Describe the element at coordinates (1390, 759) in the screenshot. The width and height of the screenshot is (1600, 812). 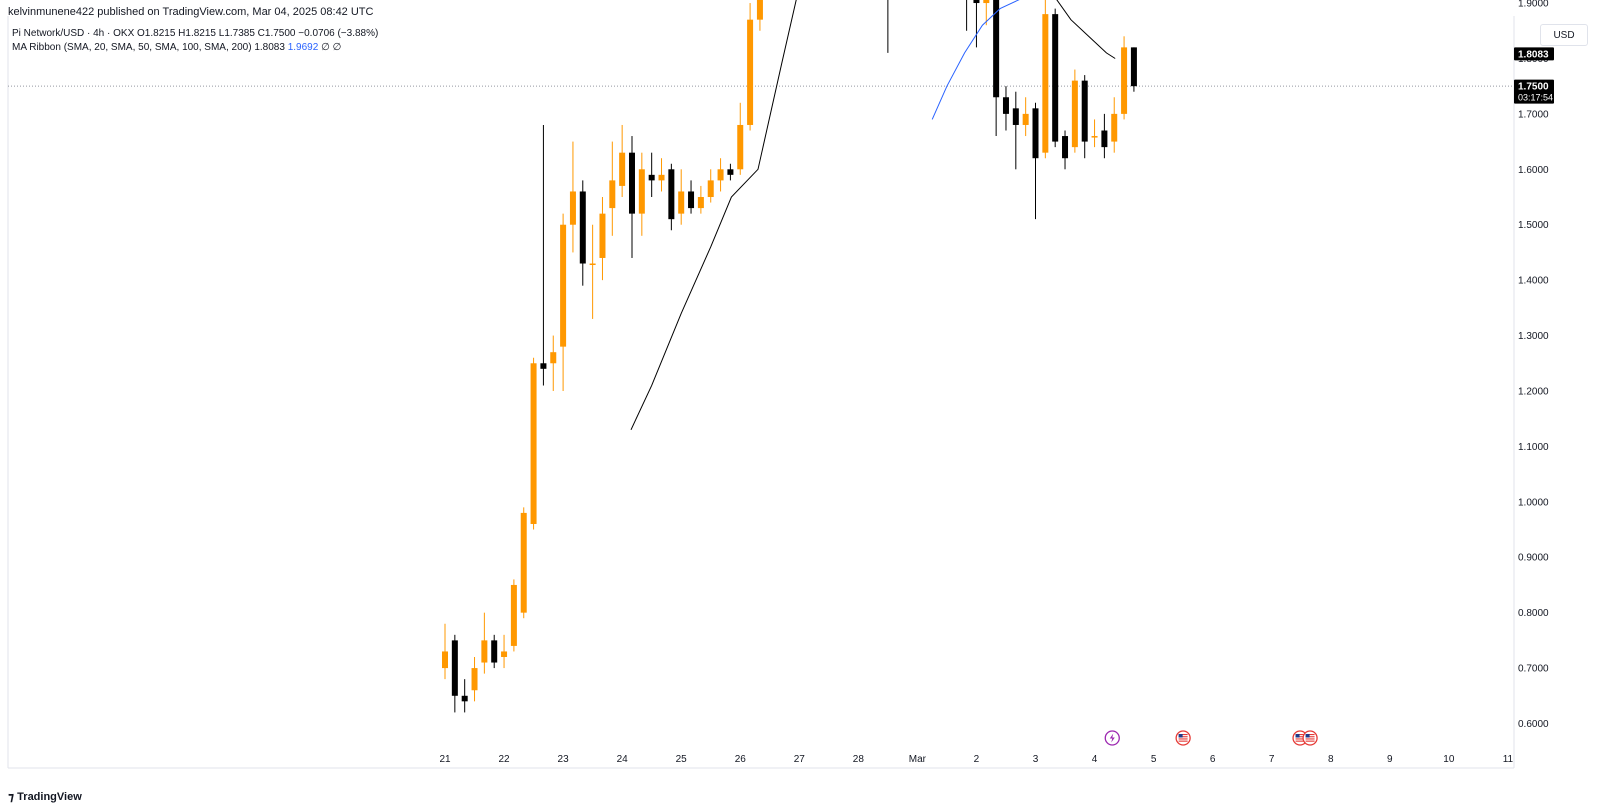
I see `x-tick-label: 9` at that location.